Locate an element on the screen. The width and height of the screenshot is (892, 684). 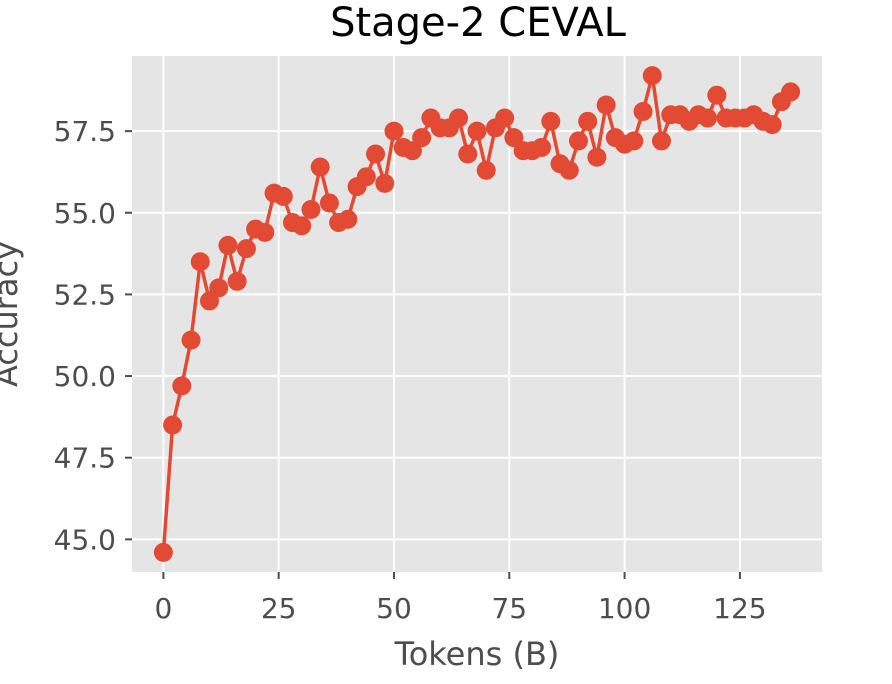
y-tick-label: 45.0 is located at coordinates (85, 539).